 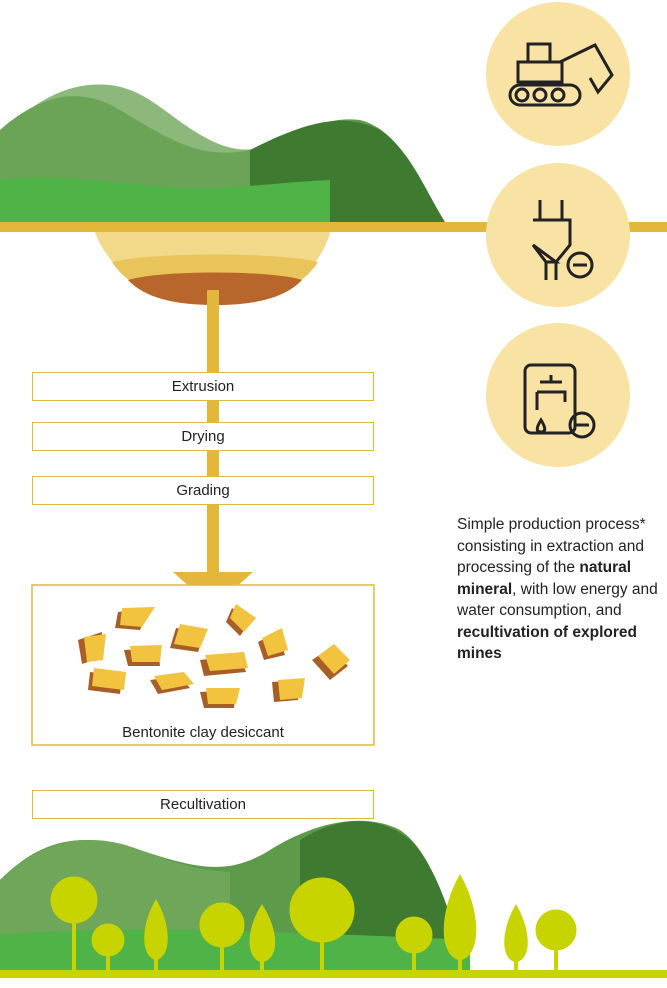 I want to click on product-label: Bentonite clay desiccant, so click(x=203, y=732).